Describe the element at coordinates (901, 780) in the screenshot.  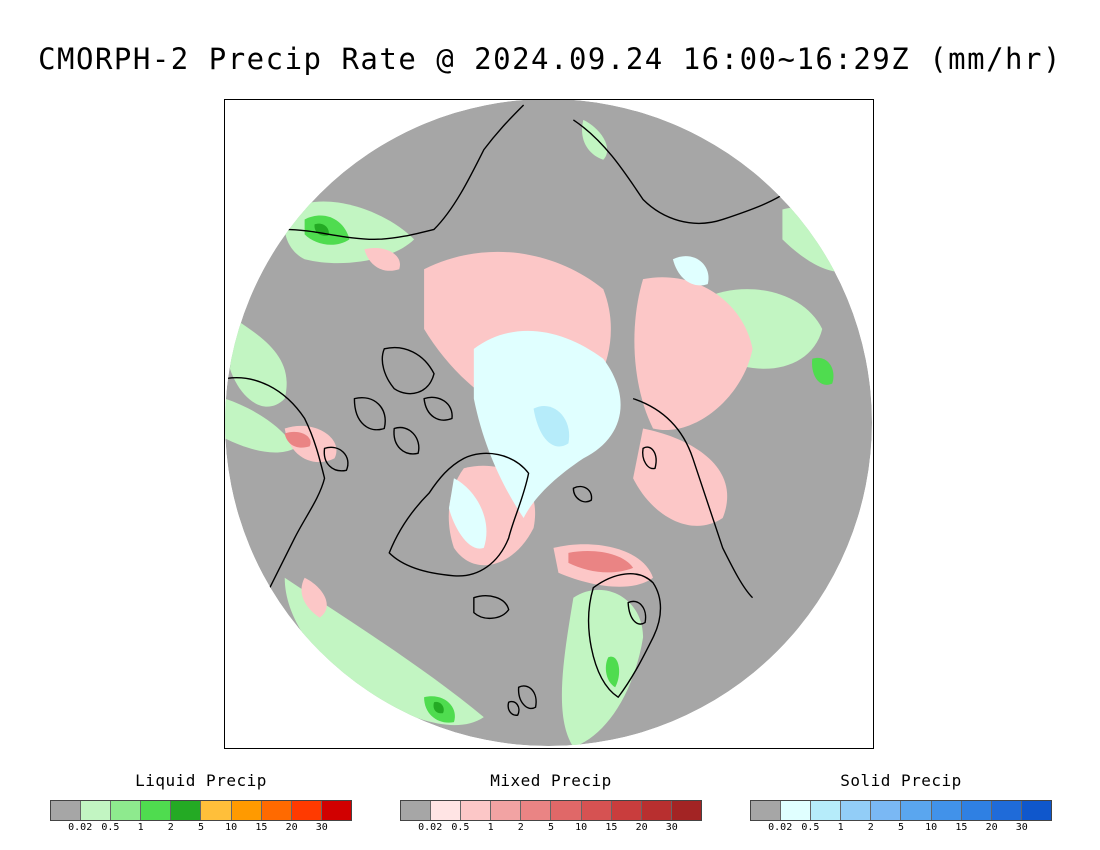
I see `solid-legend-title: Solid Precip` at that location.